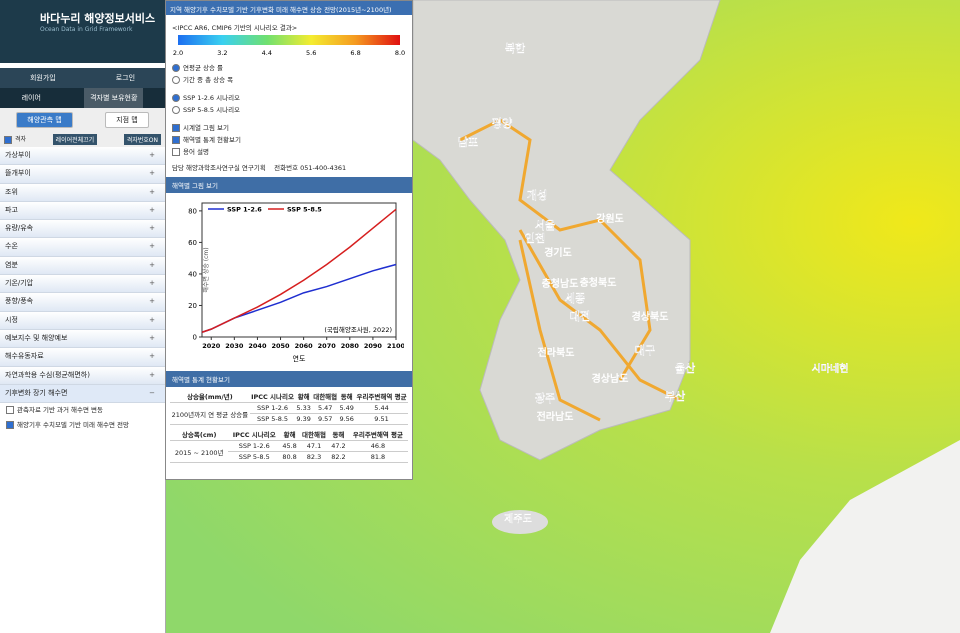 The height and width of the screenshot is (633, 960). Describe the element at coordinates (289, 79) in the screenshot. I see `option: 기간 중 총 상승 폭` at that location.